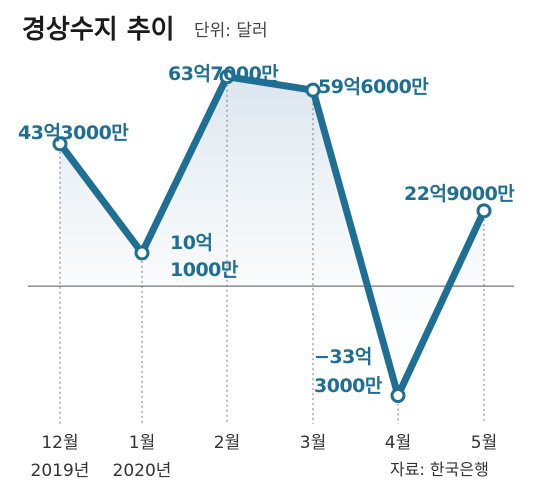 This screenshot has height=496, width=540. I want to click on x-tick-label: 5월, so click(484, 443).